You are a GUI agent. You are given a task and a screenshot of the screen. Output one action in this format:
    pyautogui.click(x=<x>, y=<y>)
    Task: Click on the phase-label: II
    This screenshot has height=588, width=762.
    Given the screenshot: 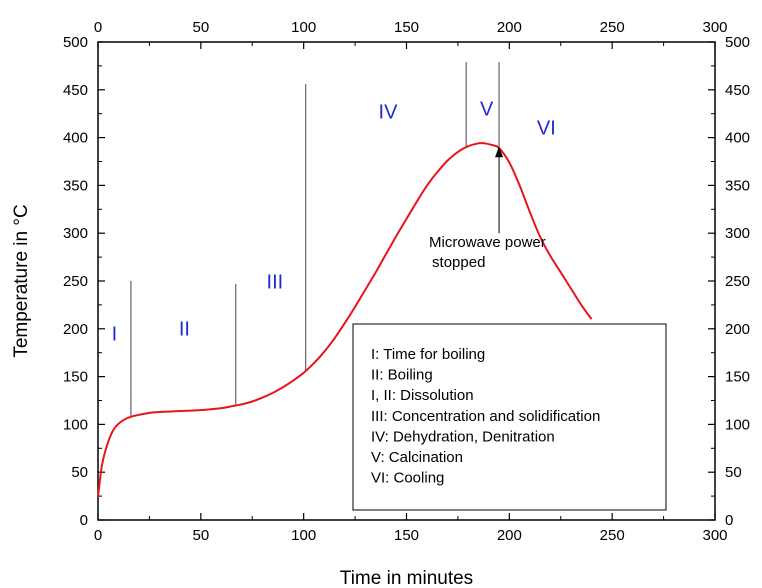 What is the action you would take?
    pyautogui.click(x=184, y=329)
    